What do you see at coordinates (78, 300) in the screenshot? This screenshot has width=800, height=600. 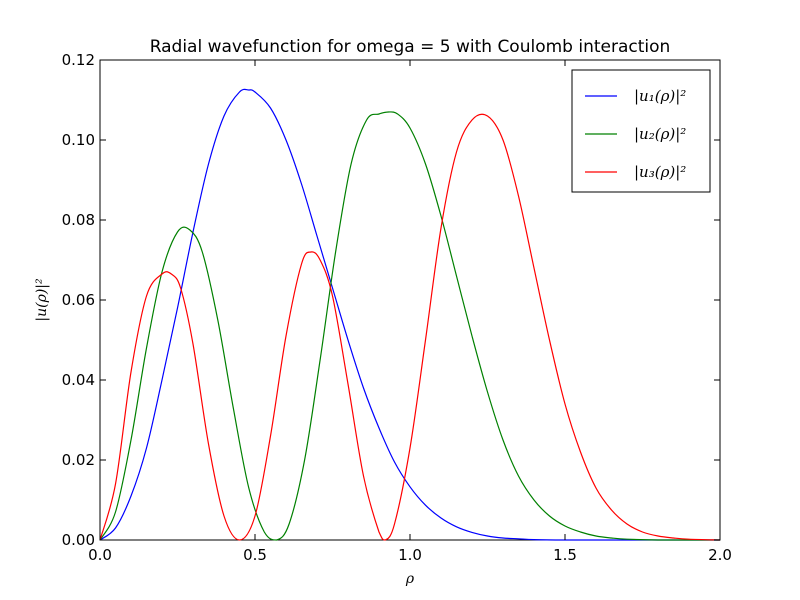 I see `y-tick-label: 0.06` at bounding box center [78, 300].